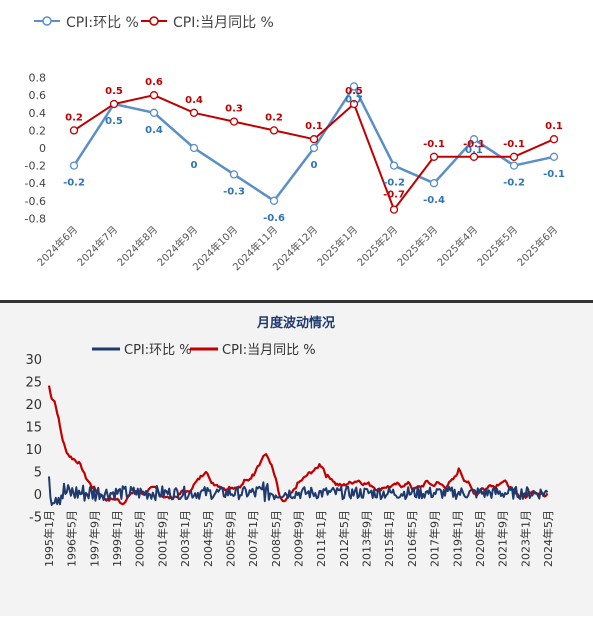 The height and width of the screenshot is (620, 593). I want to click on x-tick-label: 2024年7月, so click(97, 246).